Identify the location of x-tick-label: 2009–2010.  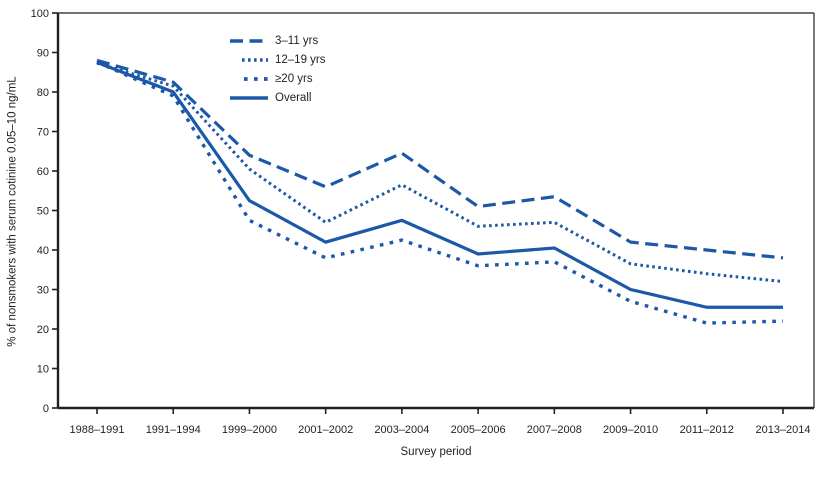
(630, 430).